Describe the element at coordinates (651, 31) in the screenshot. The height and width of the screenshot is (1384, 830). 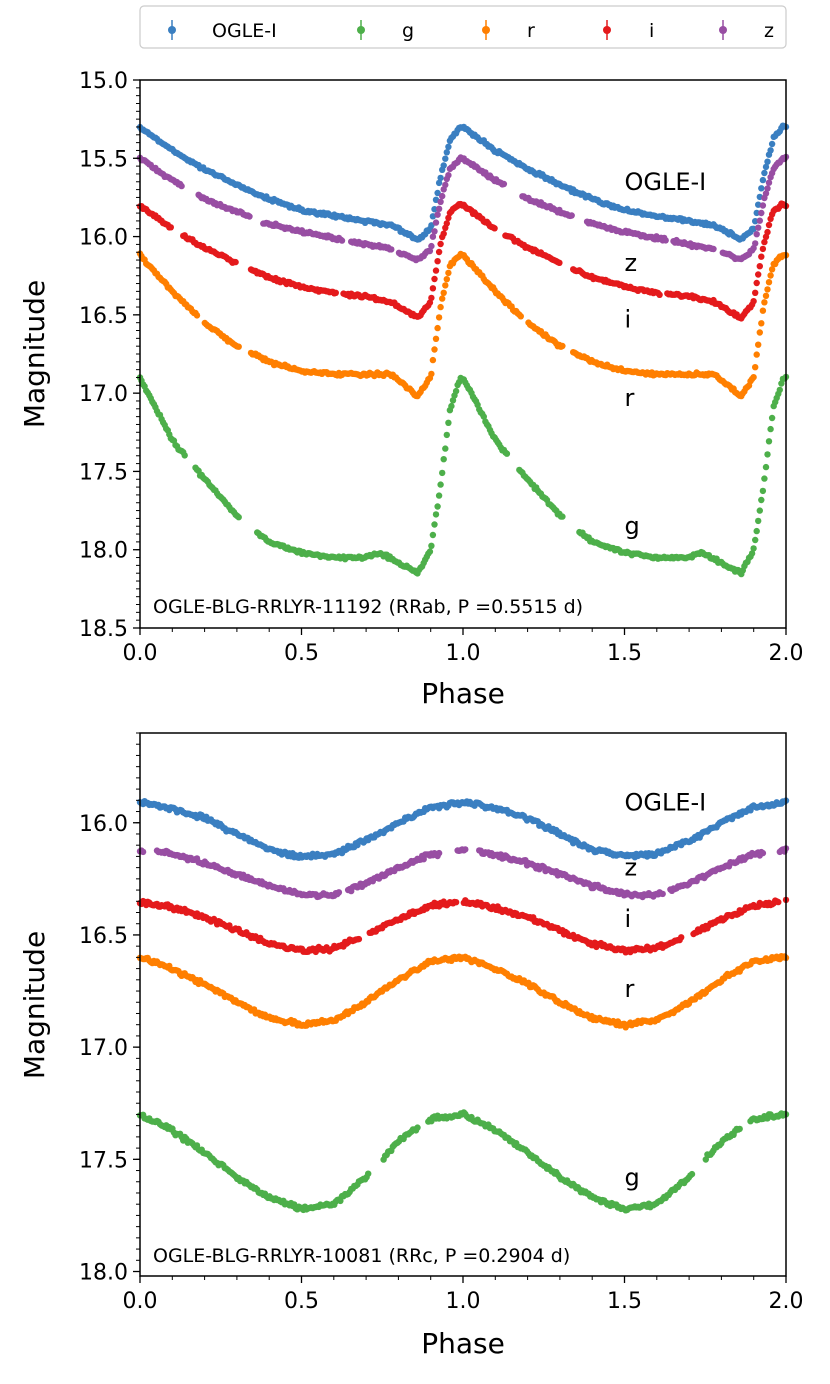
I see `legend-label-i: i` at that location.